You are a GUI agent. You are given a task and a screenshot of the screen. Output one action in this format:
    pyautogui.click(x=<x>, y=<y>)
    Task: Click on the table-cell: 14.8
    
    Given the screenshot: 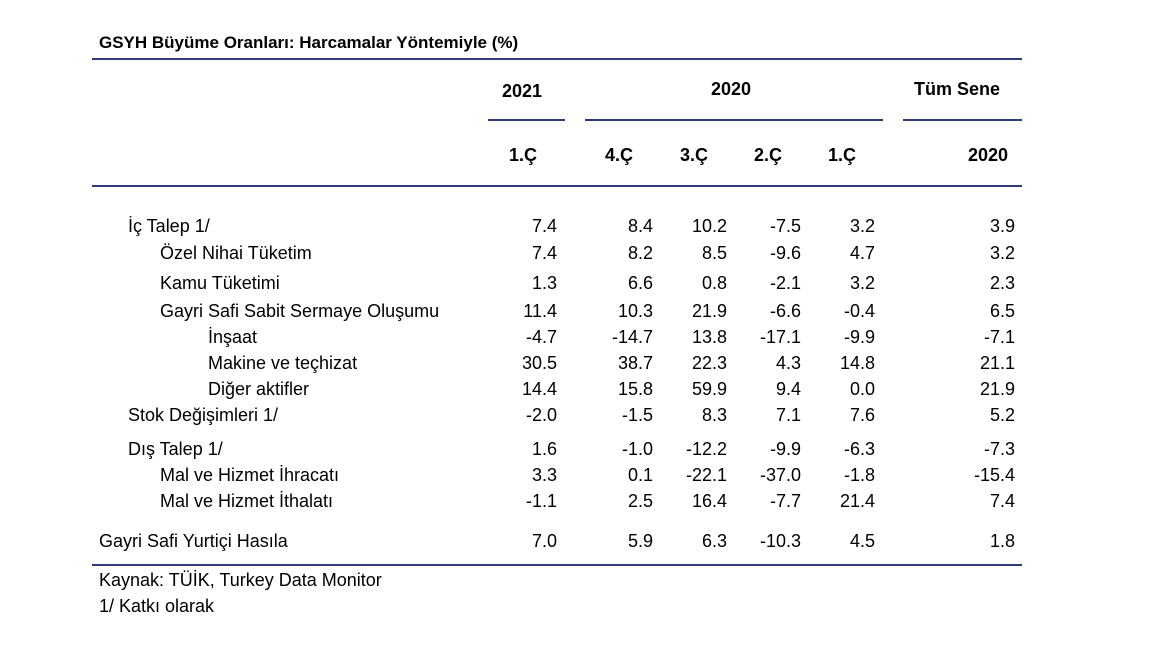 What is the action you would take?
    pyautogui.click(x=857, y=363)
    